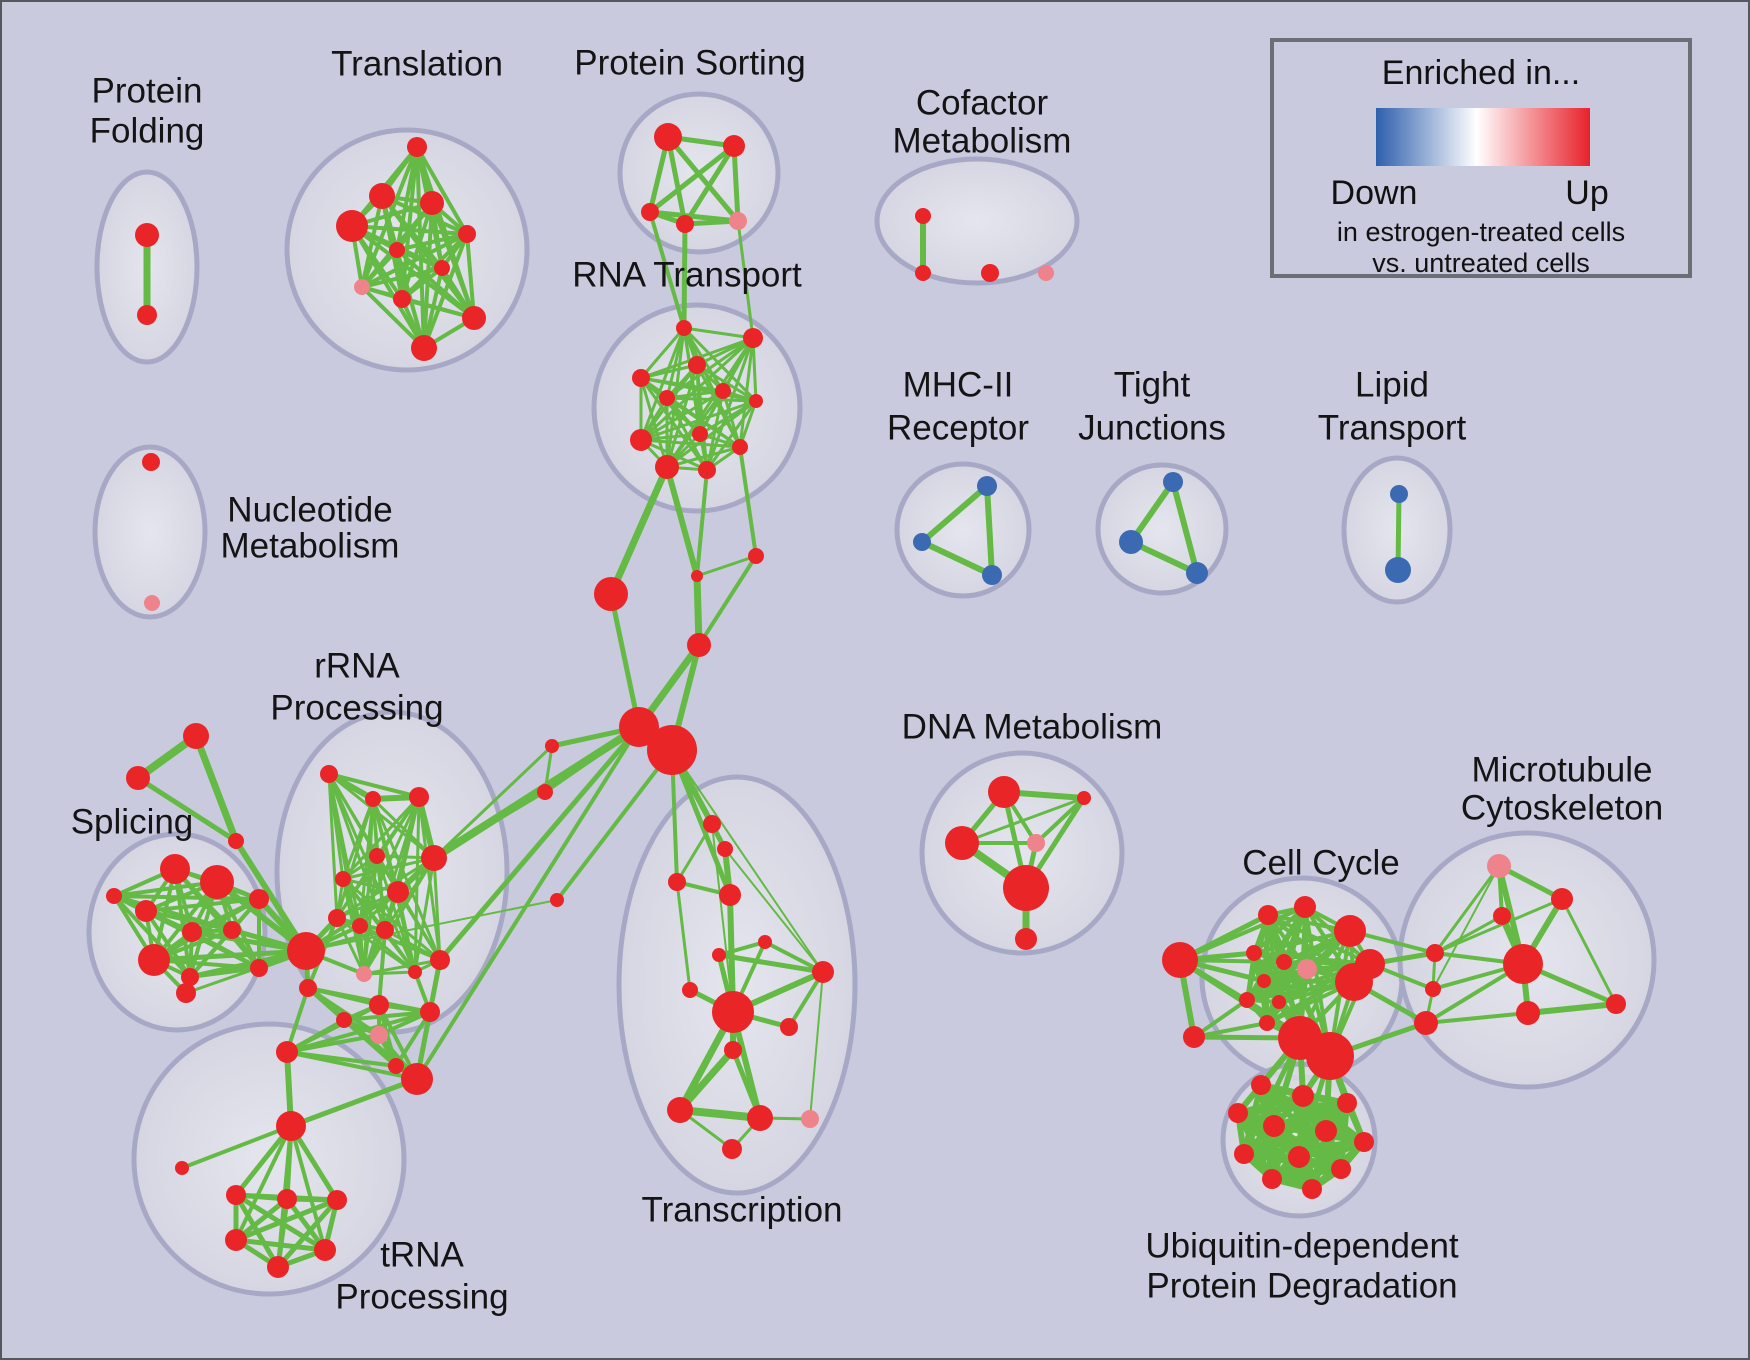  What do you see at coordinates (1587, 193) in the screenshot?
I see `legend-up-label: Up` at bounding box center [1587, 193].